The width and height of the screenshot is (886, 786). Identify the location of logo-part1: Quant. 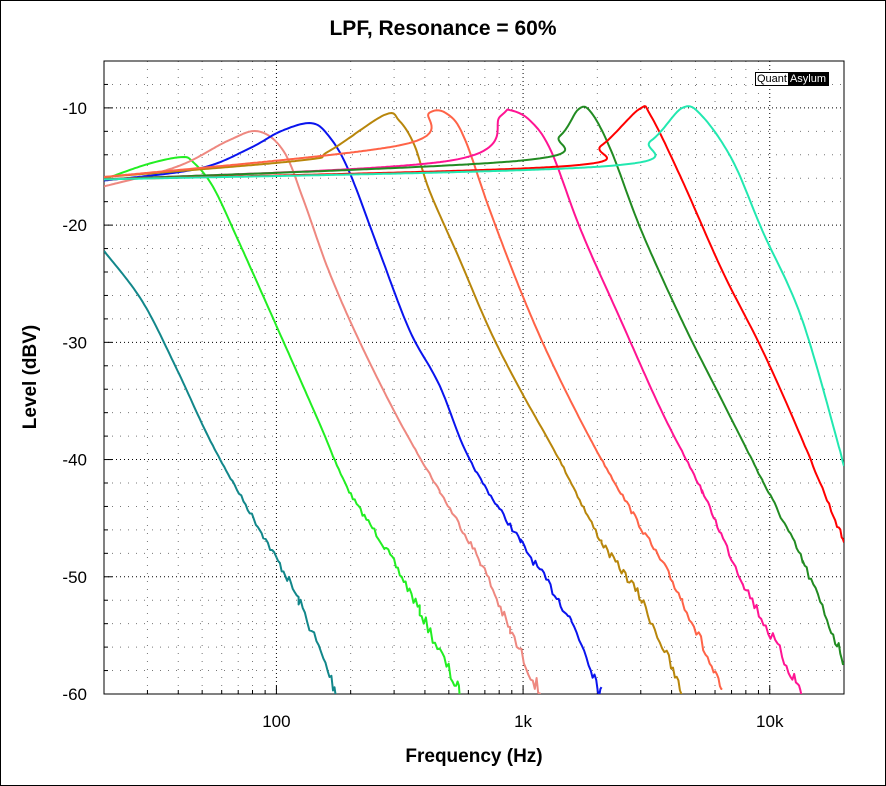
(772, 79).